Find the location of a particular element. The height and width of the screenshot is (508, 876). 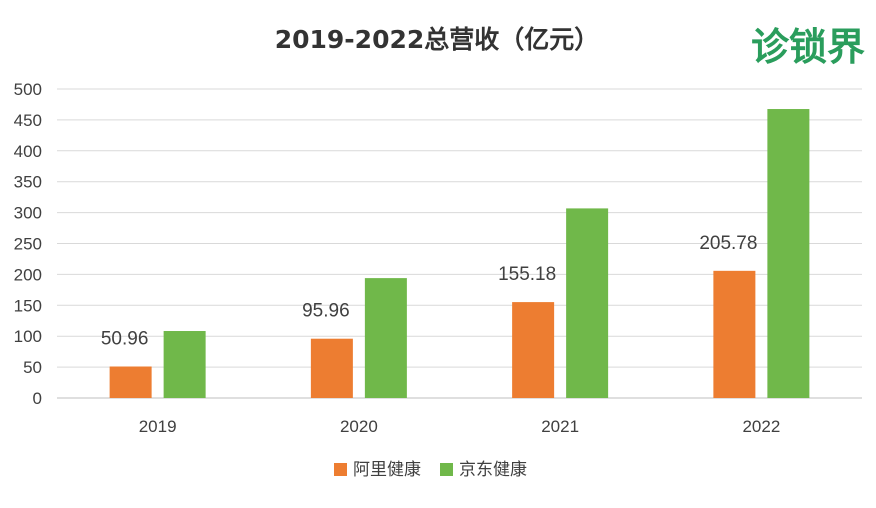

y-tick-label: 100 is located at coordinates (28, 336).